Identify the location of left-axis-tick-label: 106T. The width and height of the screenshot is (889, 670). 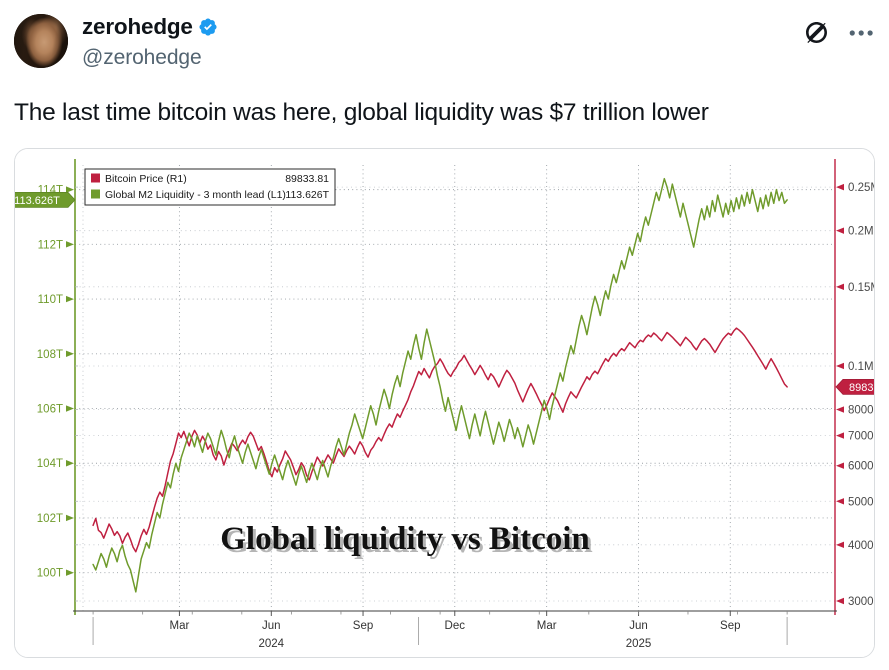
(50, 410).